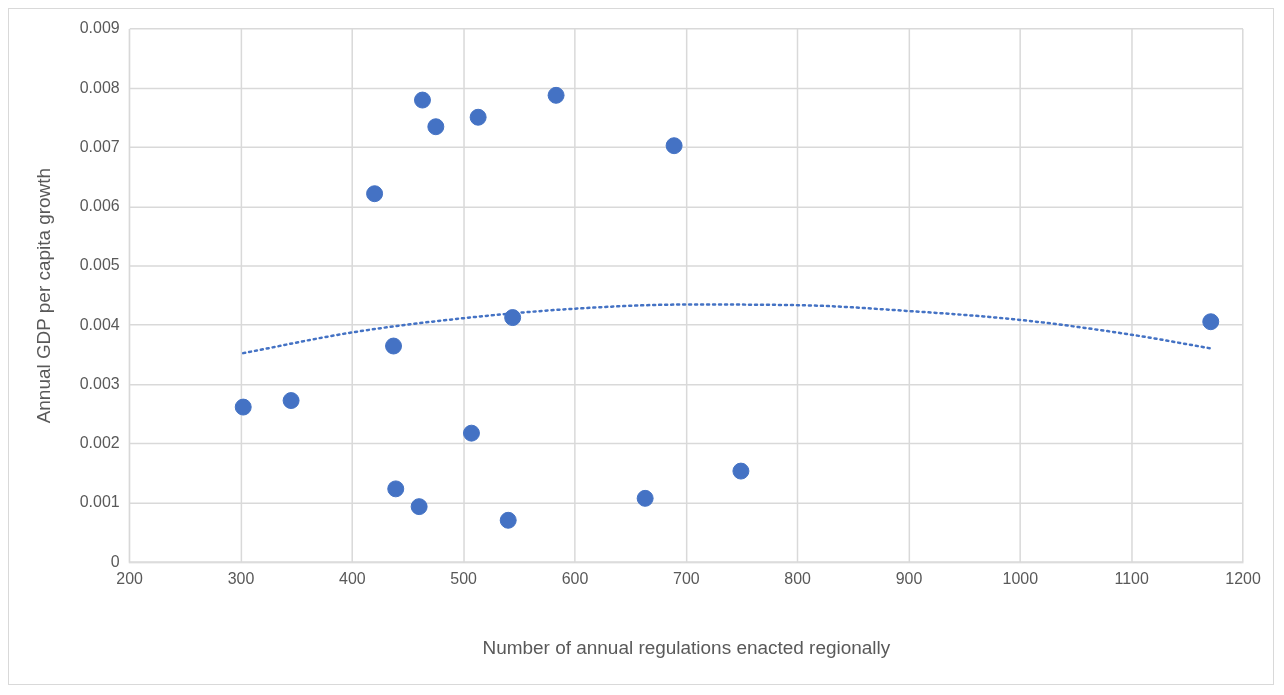 The height and width of the screenshot is (695, 1284). What do you see at coordinates (1131, 579) in the screenshot?
I see `x-tick-label: 1100` at bounding box center [1131, 579].